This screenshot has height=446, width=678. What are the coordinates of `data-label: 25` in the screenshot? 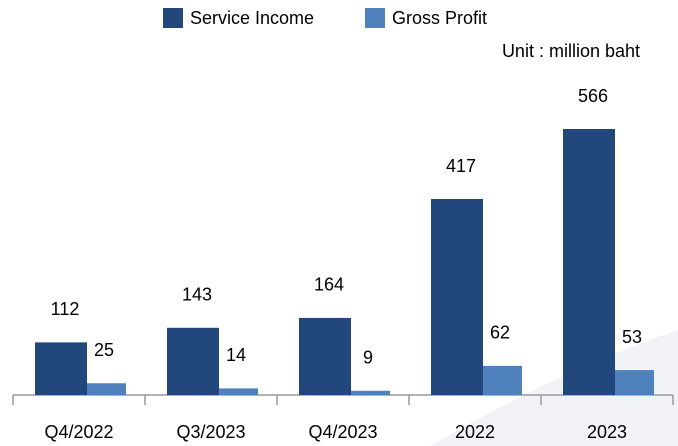 It's located at (104, 350).